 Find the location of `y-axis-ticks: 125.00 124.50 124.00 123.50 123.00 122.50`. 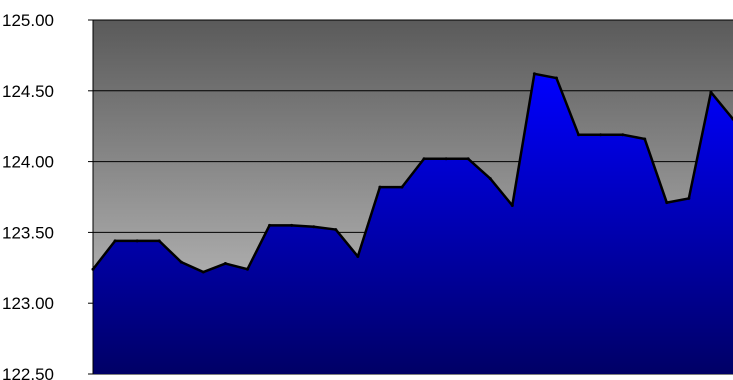

y-axis-ticks: 125.00 124.50 124.00 123.50 123.00 122.50 is located at coordinates (47, 195).